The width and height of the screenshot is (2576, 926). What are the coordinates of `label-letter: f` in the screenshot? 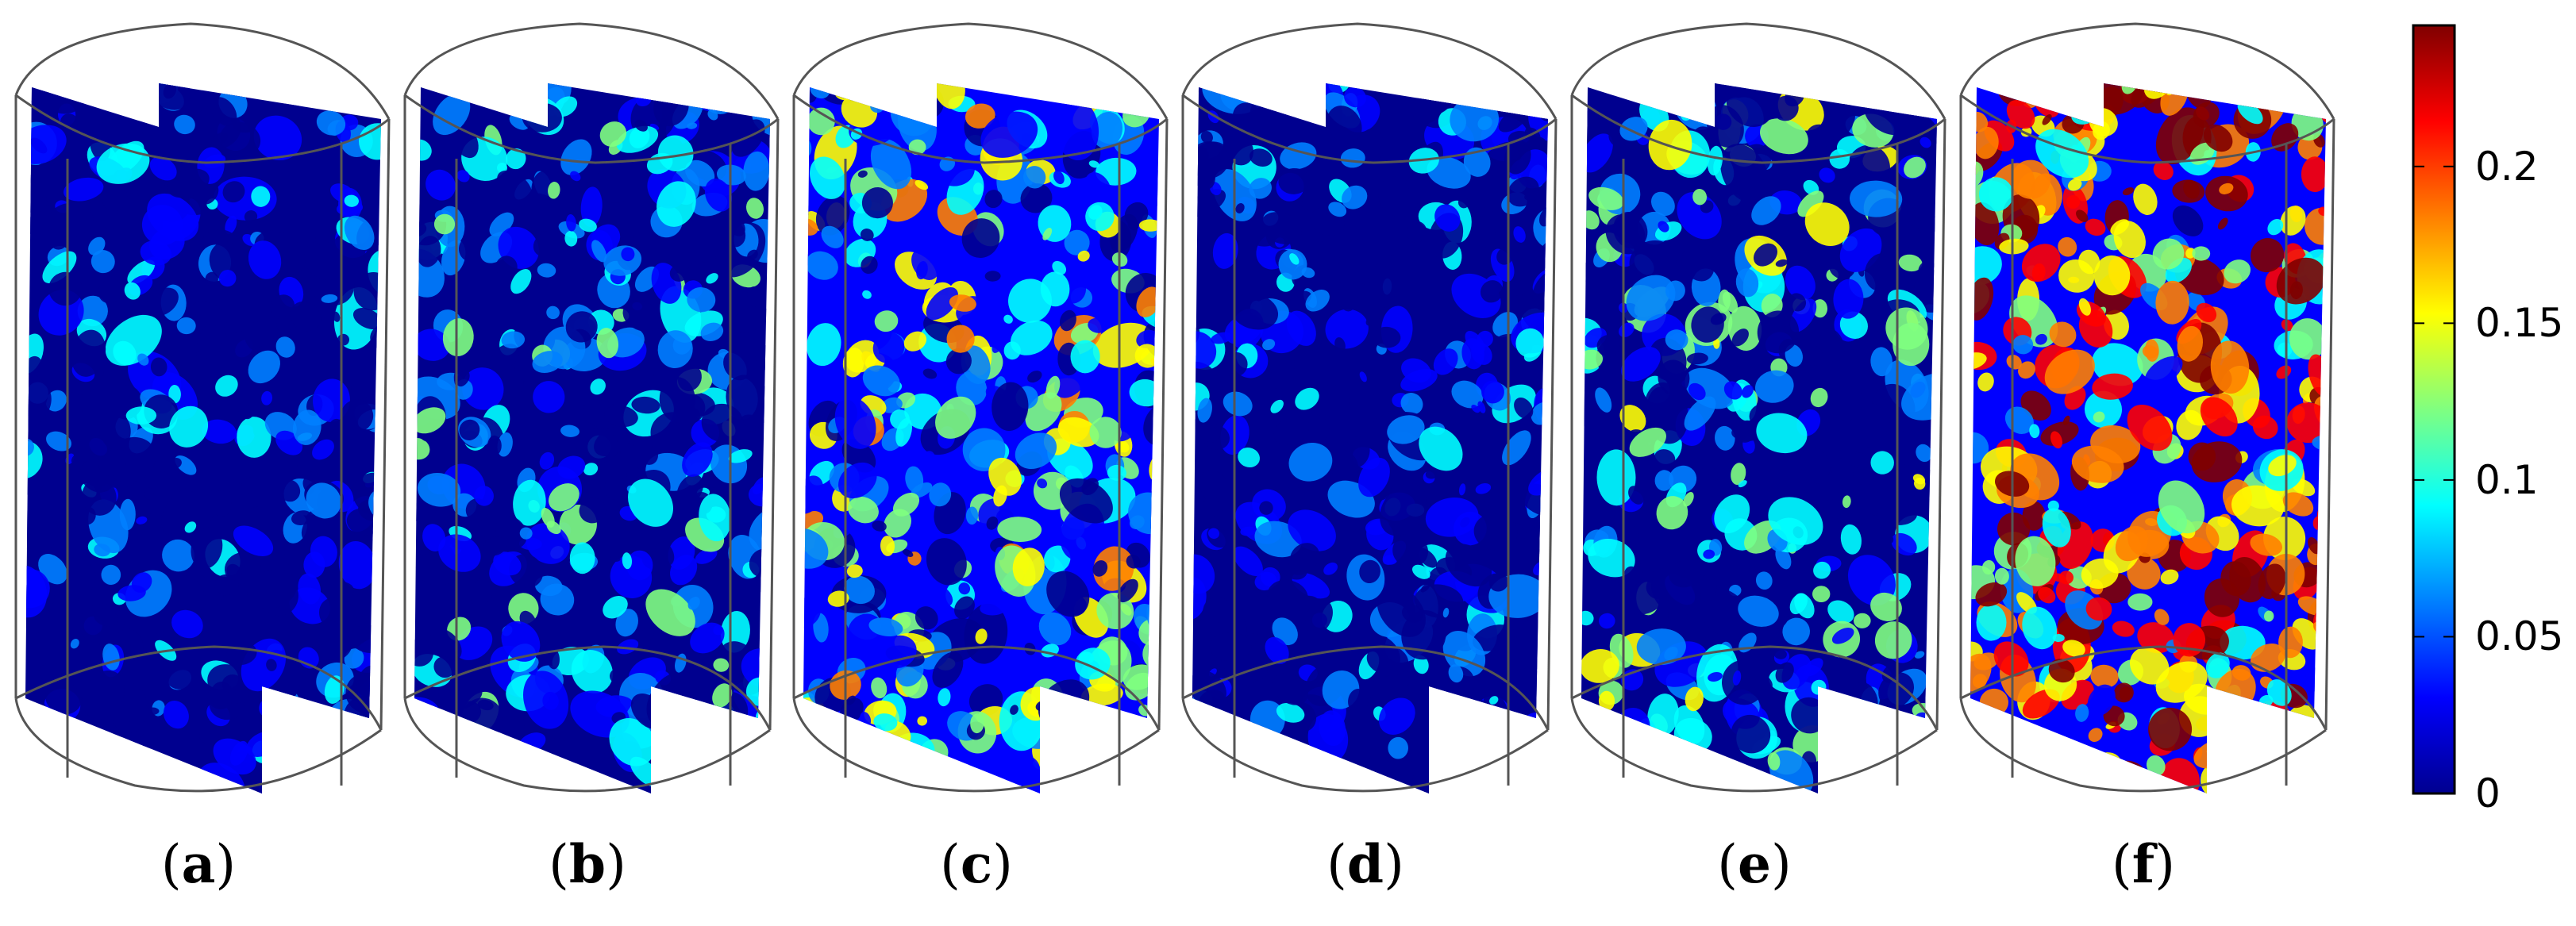 It's located at (2143, 864).